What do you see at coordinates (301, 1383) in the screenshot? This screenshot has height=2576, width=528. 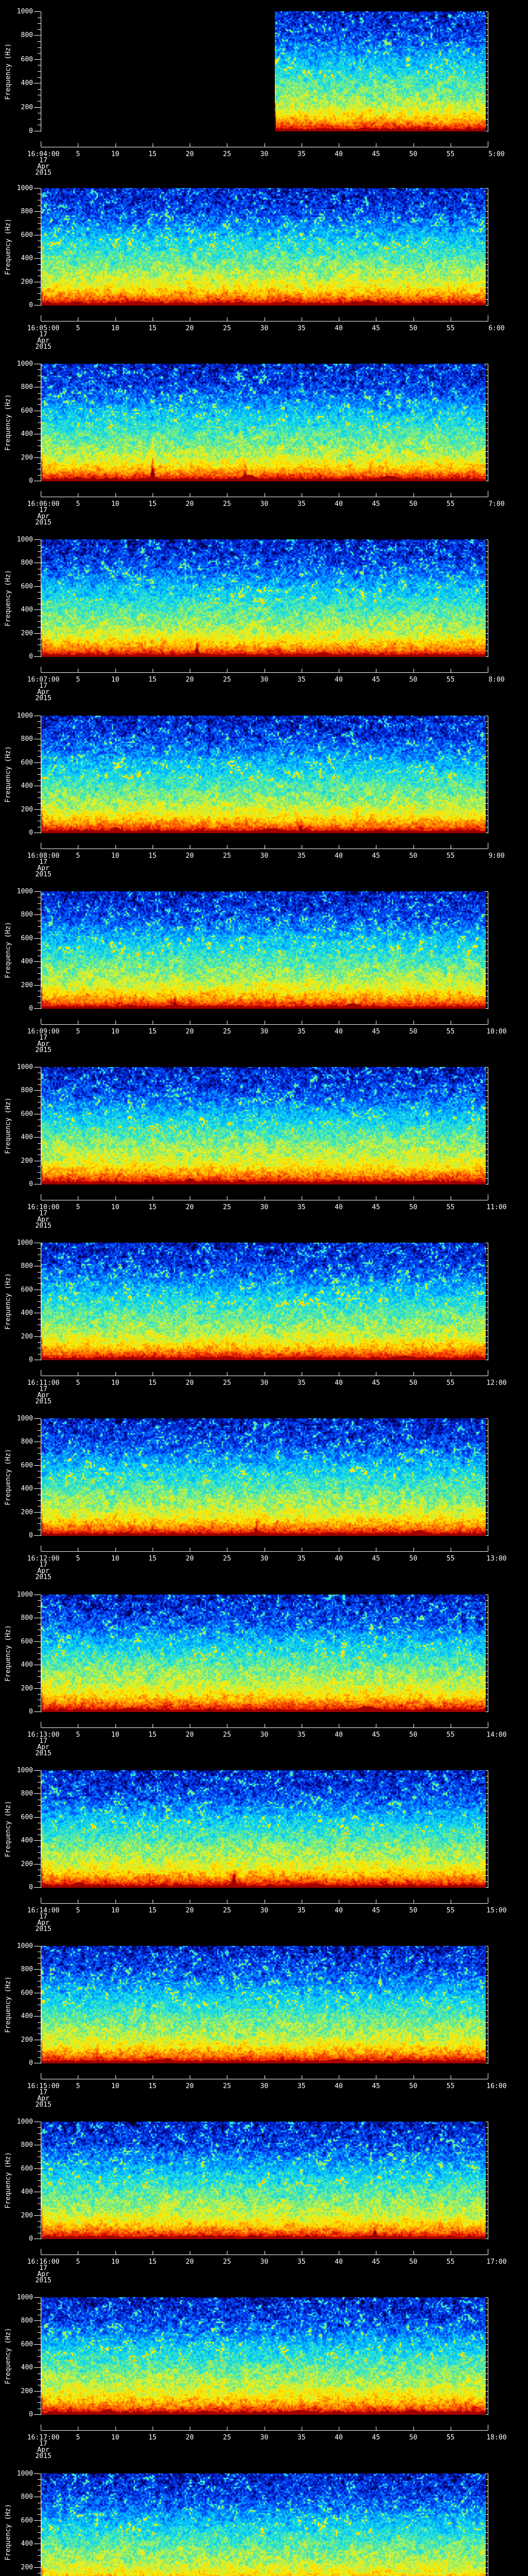 I see `x-tick-label: 35` at bounding box center [301, 1383].